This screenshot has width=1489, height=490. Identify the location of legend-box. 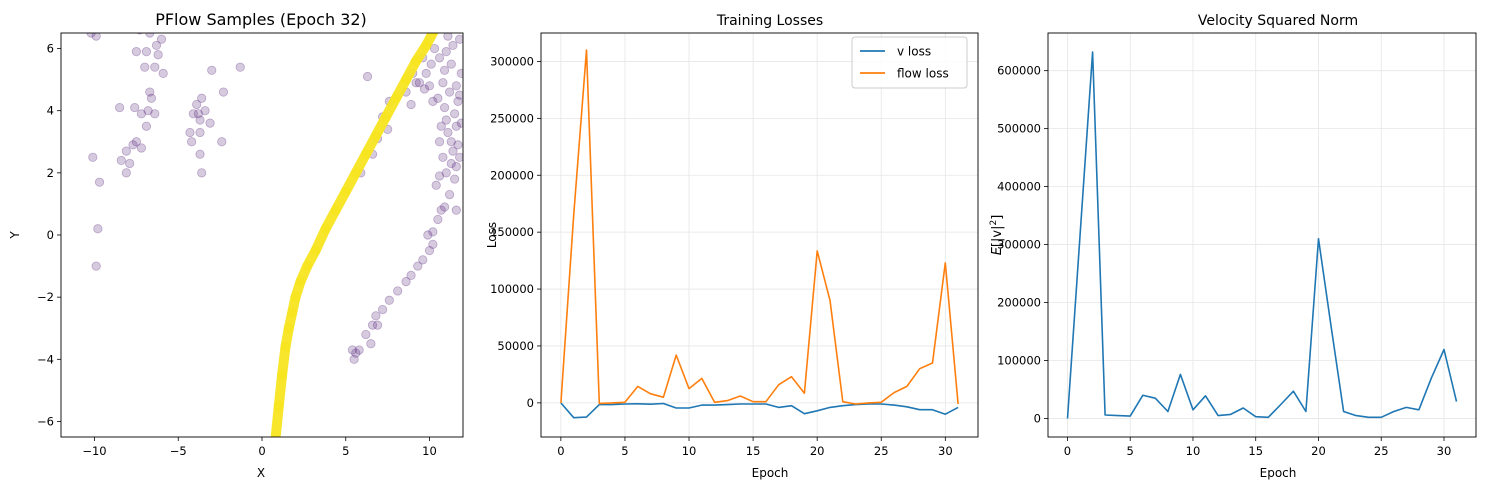
(909, 62).